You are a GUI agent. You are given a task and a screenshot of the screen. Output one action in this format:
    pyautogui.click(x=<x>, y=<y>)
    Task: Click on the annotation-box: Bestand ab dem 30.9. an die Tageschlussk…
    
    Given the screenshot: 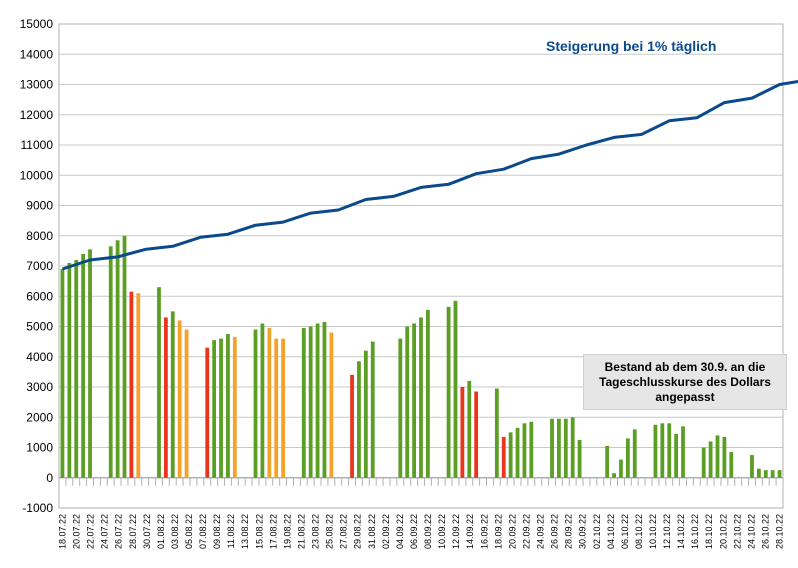 What is the action you would take?
    pyautogui.click(x=685, y=382)
    